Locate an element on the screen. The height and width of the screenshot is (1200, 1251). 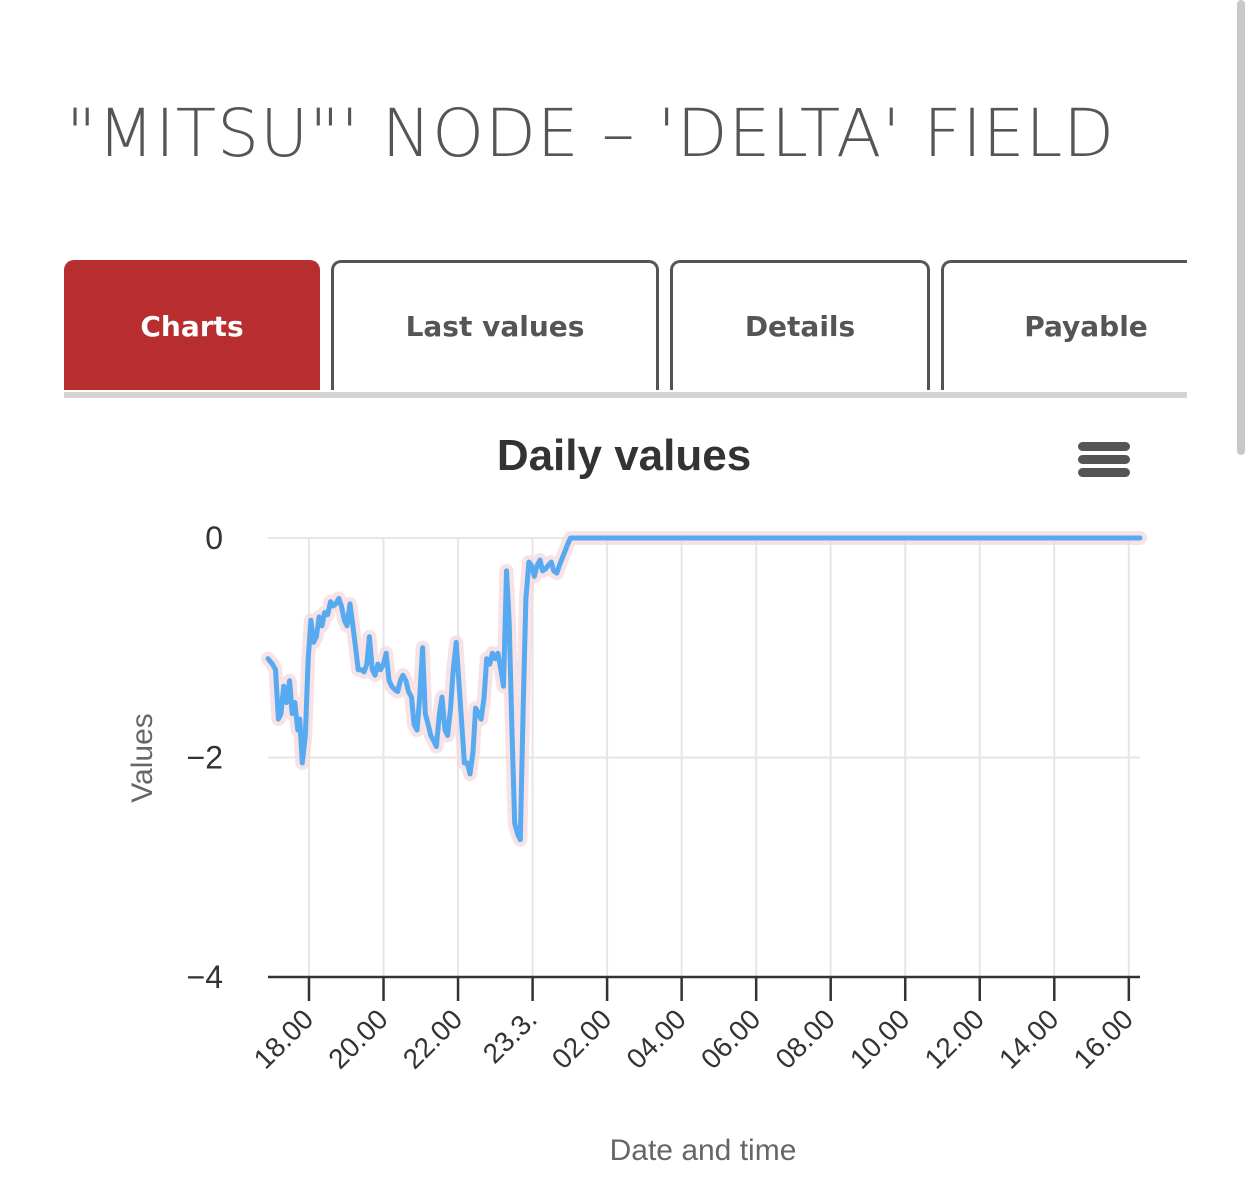
y-tick-label: −2 is located at coordinates (205, 758).